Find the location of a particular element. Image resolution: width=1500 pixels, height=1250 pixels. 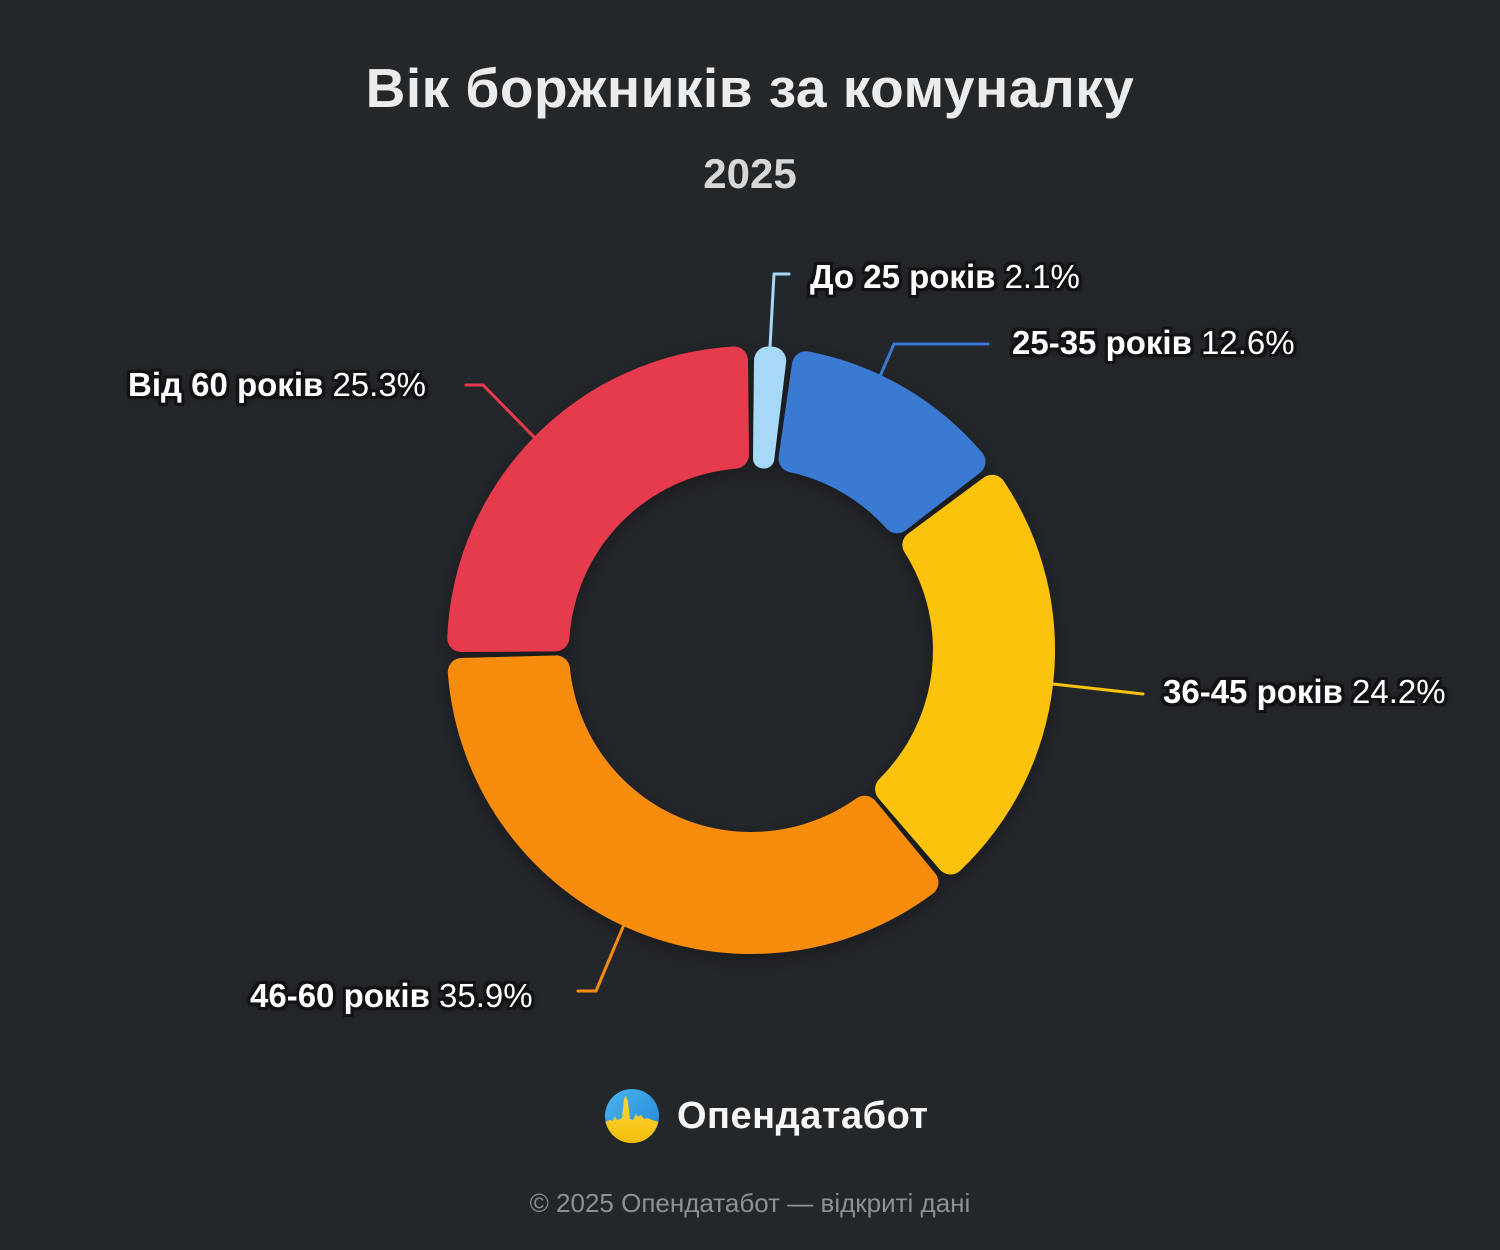

segment-label-value: 2.1% is located at coordinates (1042, 276).